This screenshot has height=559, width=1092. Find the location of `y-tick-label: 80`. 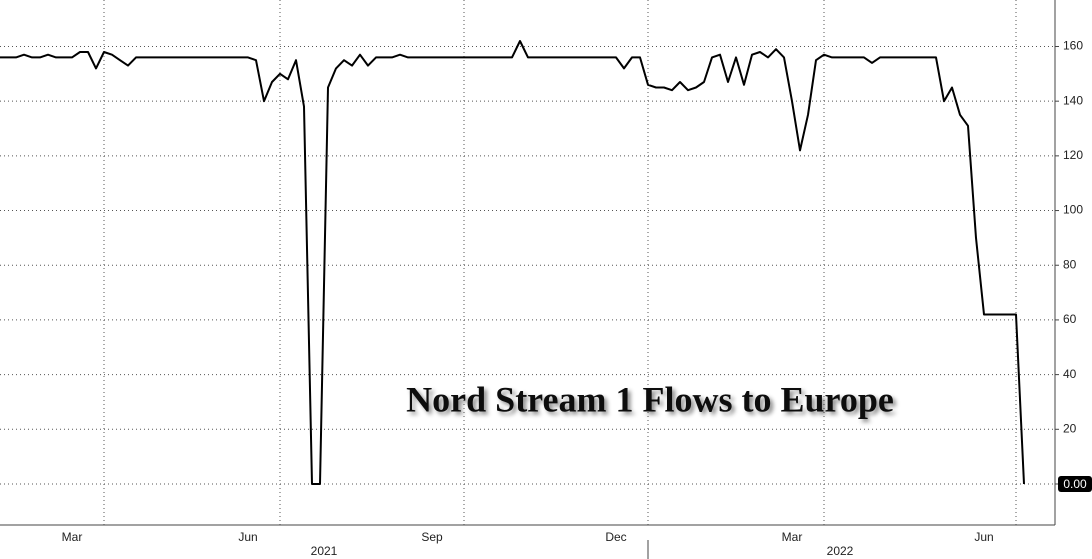

y-tick-label: 80 is located at coordinates (1070, 264).